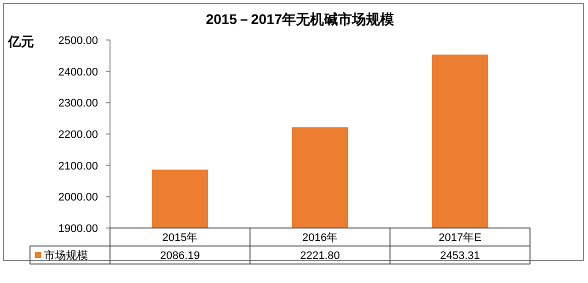 The width and height of the screenshot is (588, 283). I want to click on y-axis-title: 亿元, so click(20, 41).